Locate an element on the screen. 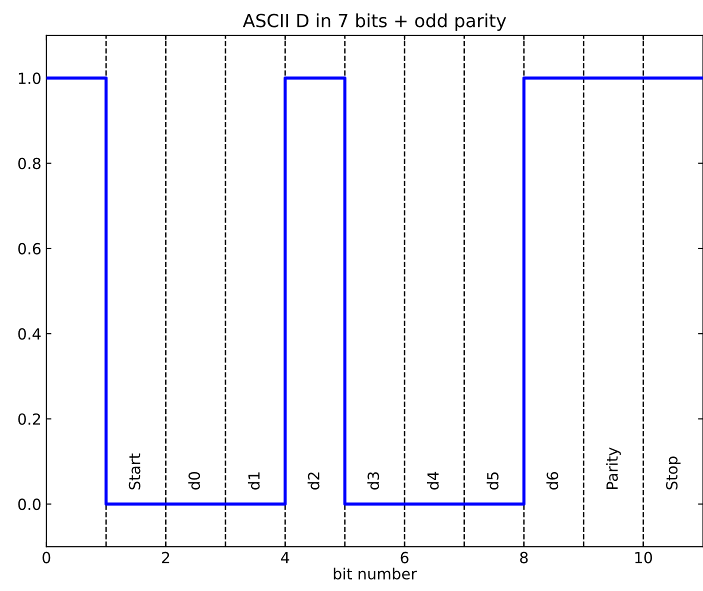 This screenshot has height=591, width=703. y-tick-label: 0.6 is located at coordinates (29, 248).